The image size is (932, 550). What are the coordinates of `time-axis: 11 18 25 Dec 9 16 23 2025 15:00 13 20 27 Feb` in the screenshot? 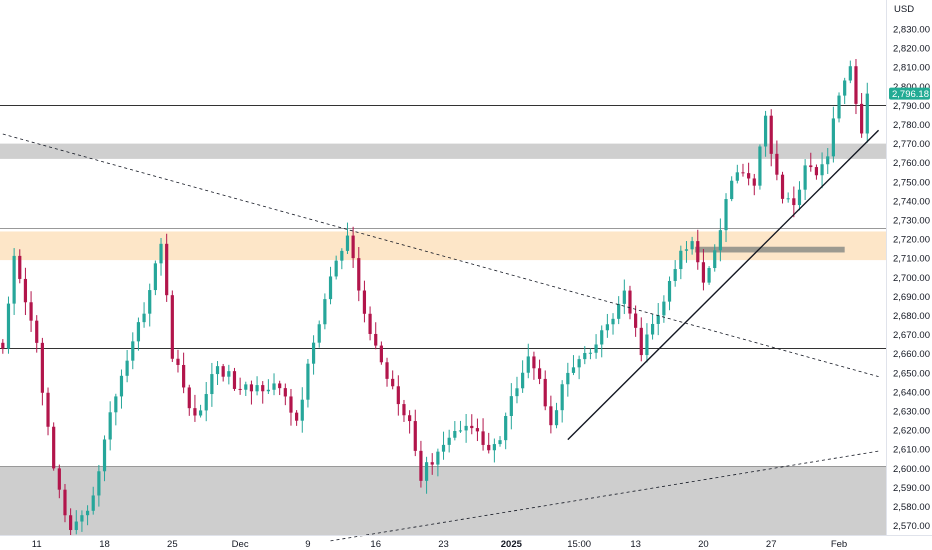 It's located at (439, 544).